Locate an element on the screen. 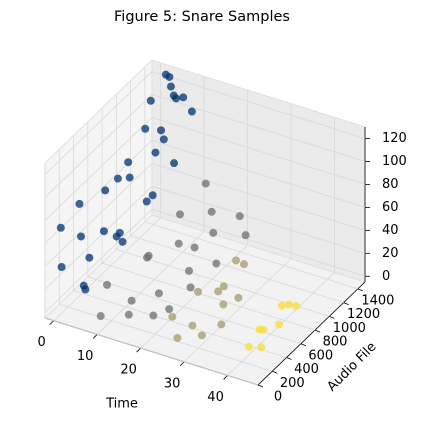 Image resolution: width=426 pixels, height=425 pixels. x-tick-label: 30 is located at coordinates (172, 383).